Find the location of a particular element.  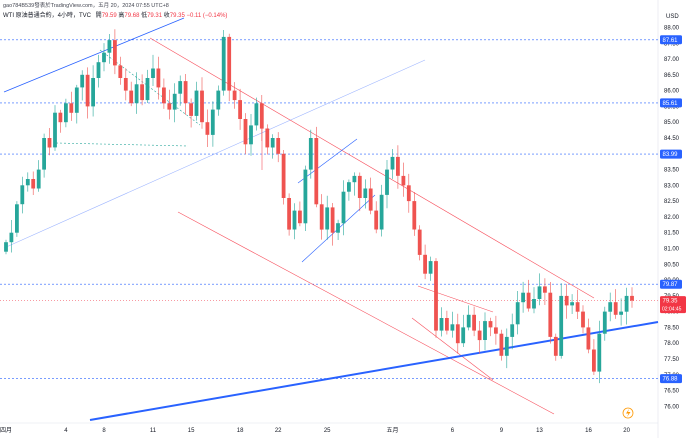

low-value: 79.31 is located at coordinates (155, 16).